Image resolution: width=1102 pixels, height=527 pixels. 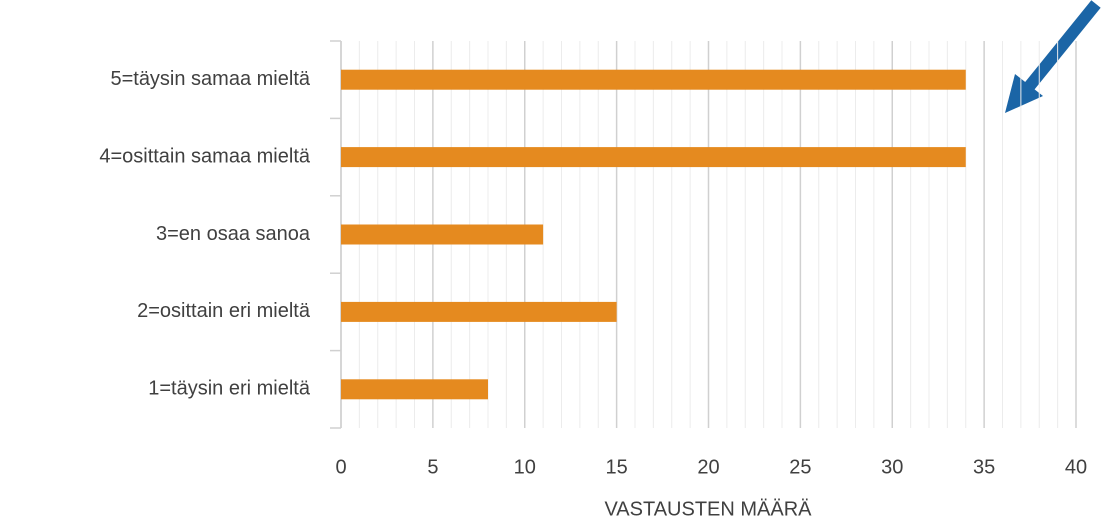 I want to click on y-tick-label: 3=en osaa sanoa, so click(x=233, y=234).